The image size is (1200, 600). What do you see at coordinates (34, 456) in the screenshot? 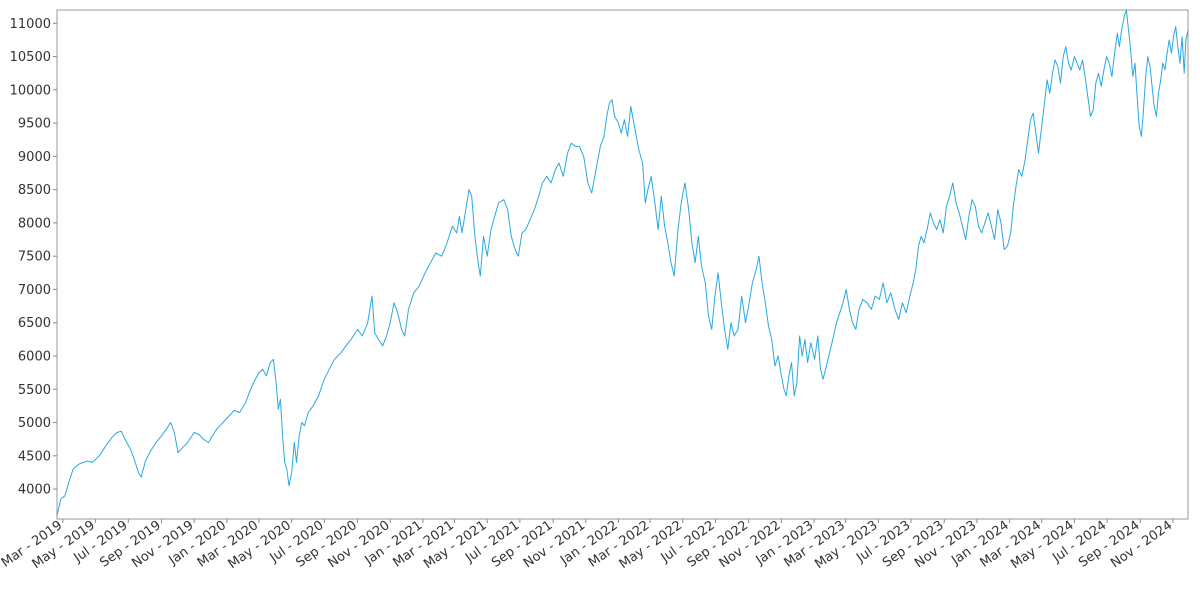
I see `y-tick-label: 4500` at bounding box center [34, 456].